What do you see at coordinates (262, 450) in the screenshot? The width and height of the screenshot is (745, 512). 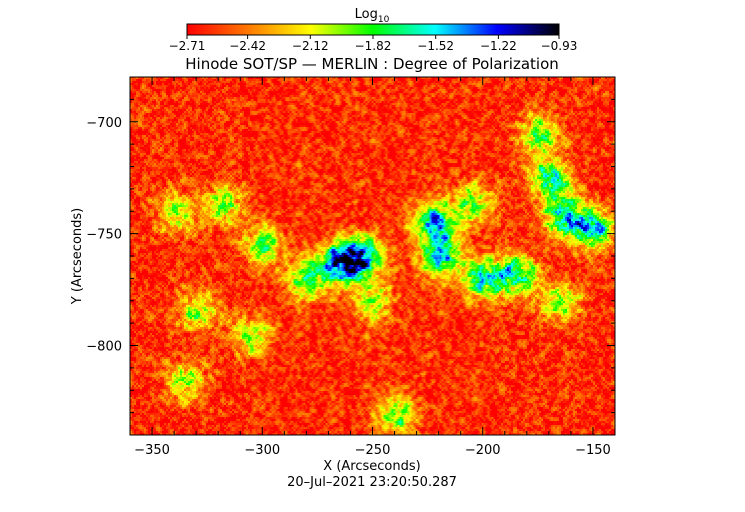 I see `x-tick-label: −300` at bounding box center [262, 450].